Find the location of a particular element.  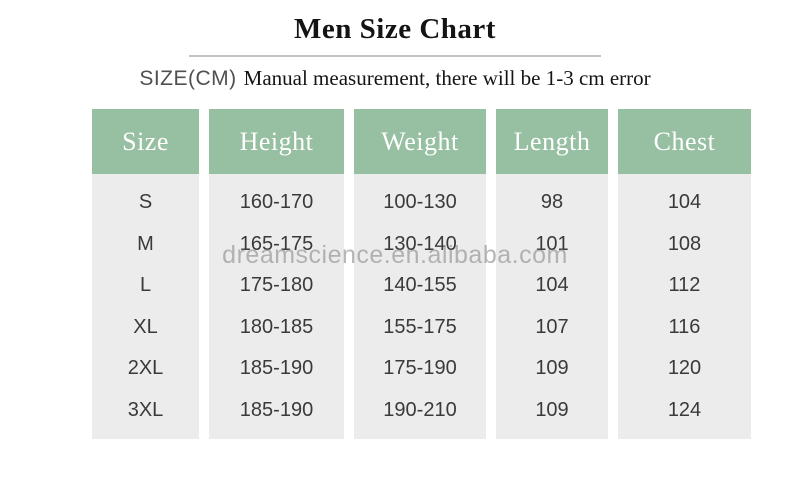

column-body: S M L XL 2XL 3XL is located at coordinates (145, 306).